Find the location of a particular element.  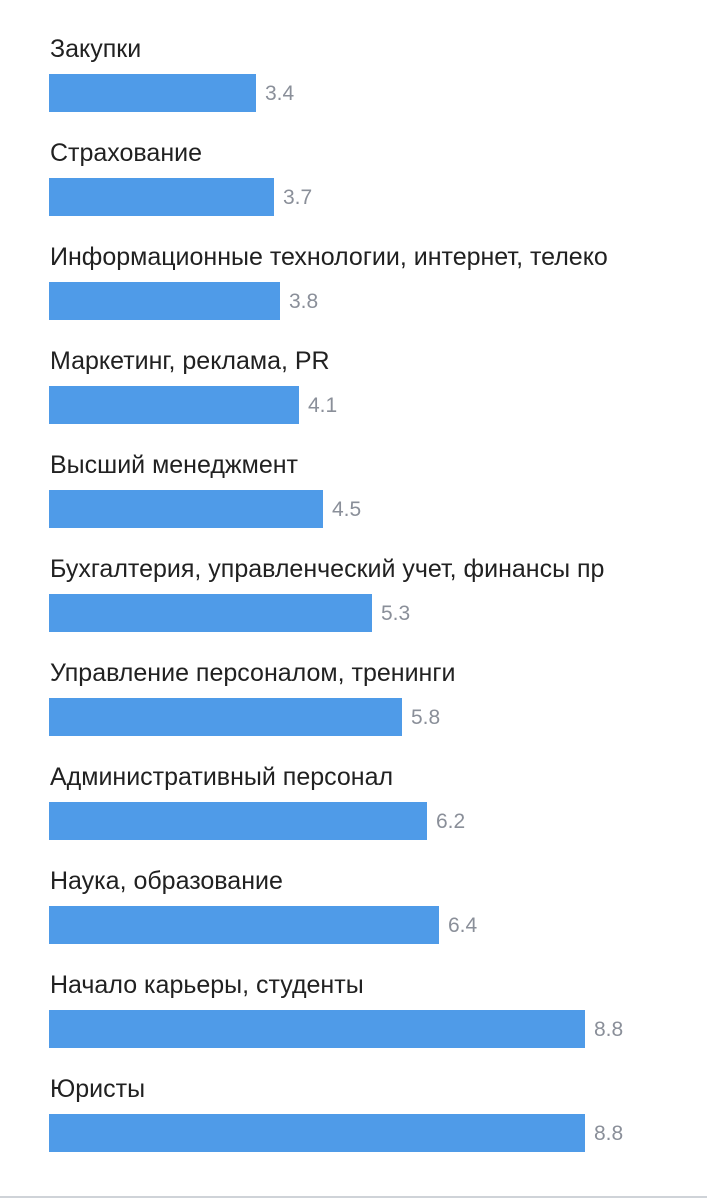

bar-row: Высший менеджмент 4.5 is located at coordinates (353, 480).